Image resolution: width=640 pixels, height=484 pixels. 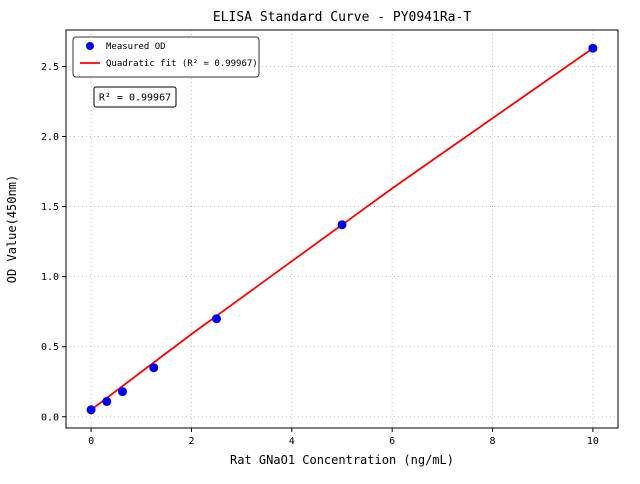 I want to click on chart-title: ELISA Standard Curve - PY0941Ra-T, so click(x=342, y=17).